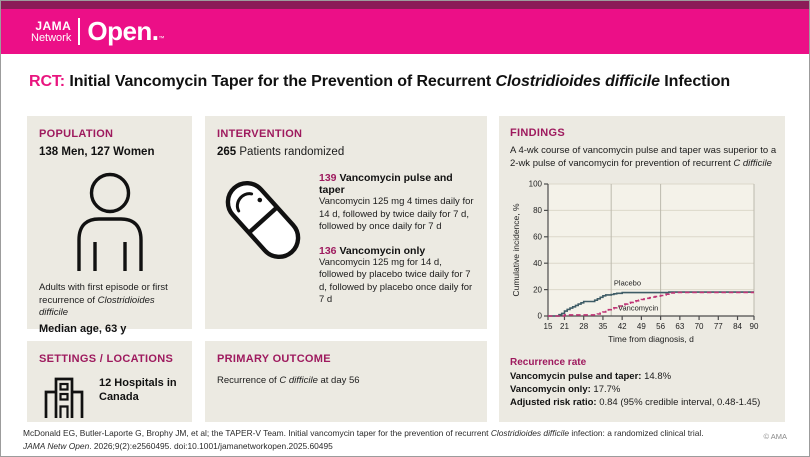  Describe the element at coordinates (537, 237) in the screenshot. I see `svg-text: 60` at that location.